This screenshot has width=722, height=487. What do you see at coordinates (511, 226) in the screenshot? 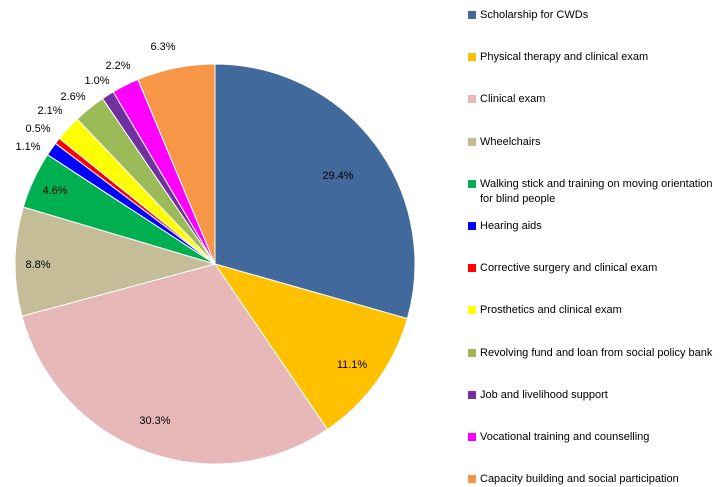
I see `legend-label: Hearing aids` at bounding box center [511, 226].